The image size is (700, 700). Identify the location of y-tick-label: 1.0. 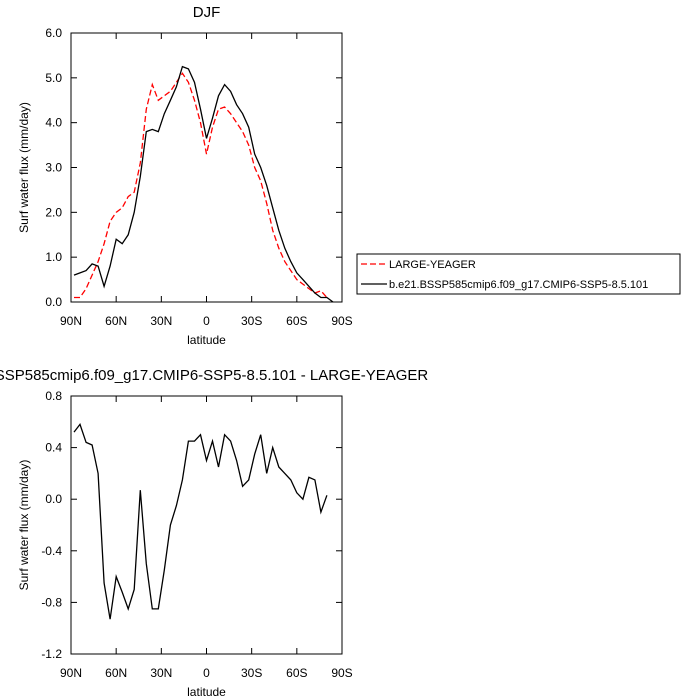
(53, 257).